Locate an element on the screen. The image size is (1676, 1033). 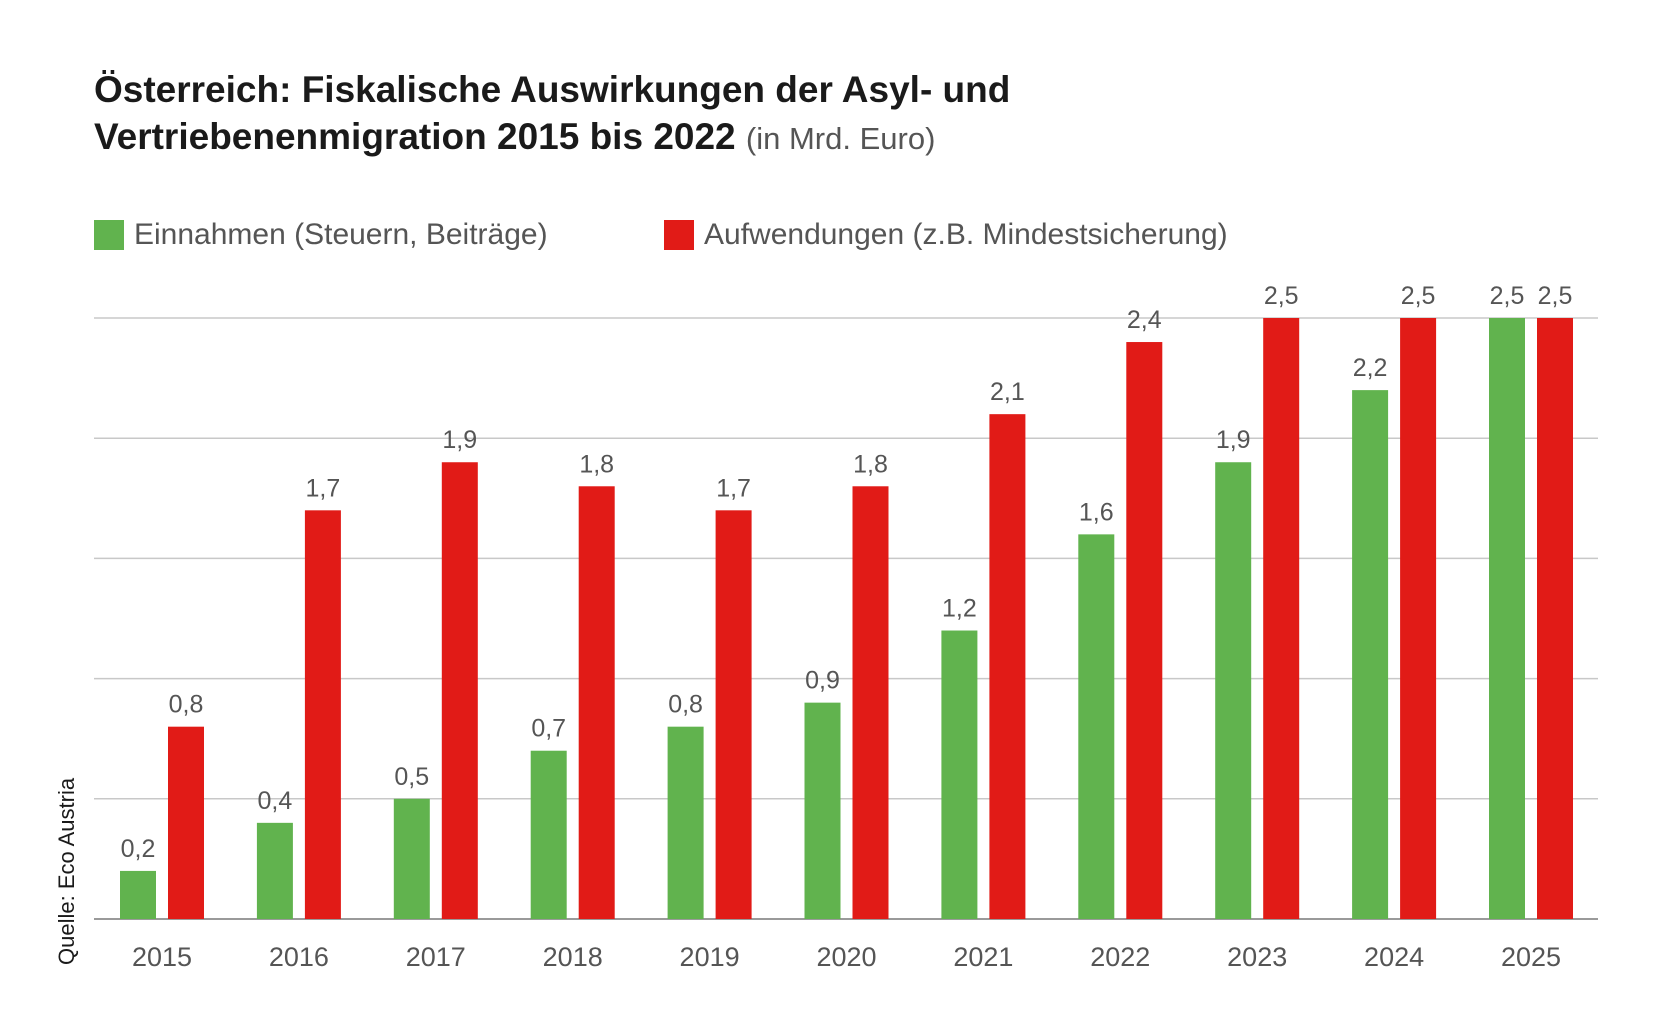
value-label-aufwendungen-2015: 0,8 is located at coordinates (186, 705).